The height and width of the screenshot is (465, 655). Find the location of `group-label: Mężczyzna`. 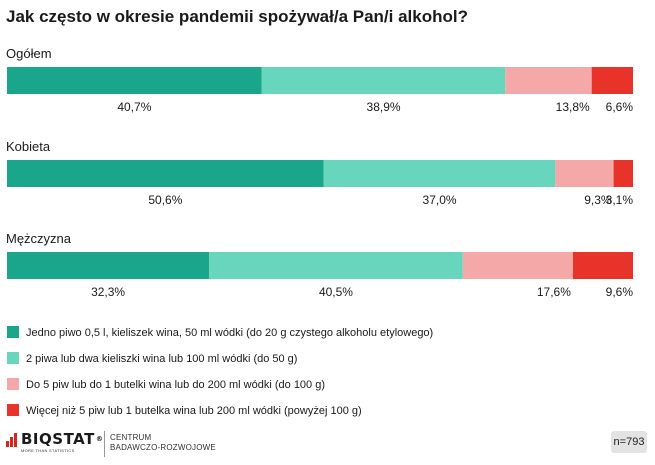

group-label: Mężczyzna is located at coordinates (39, 238).